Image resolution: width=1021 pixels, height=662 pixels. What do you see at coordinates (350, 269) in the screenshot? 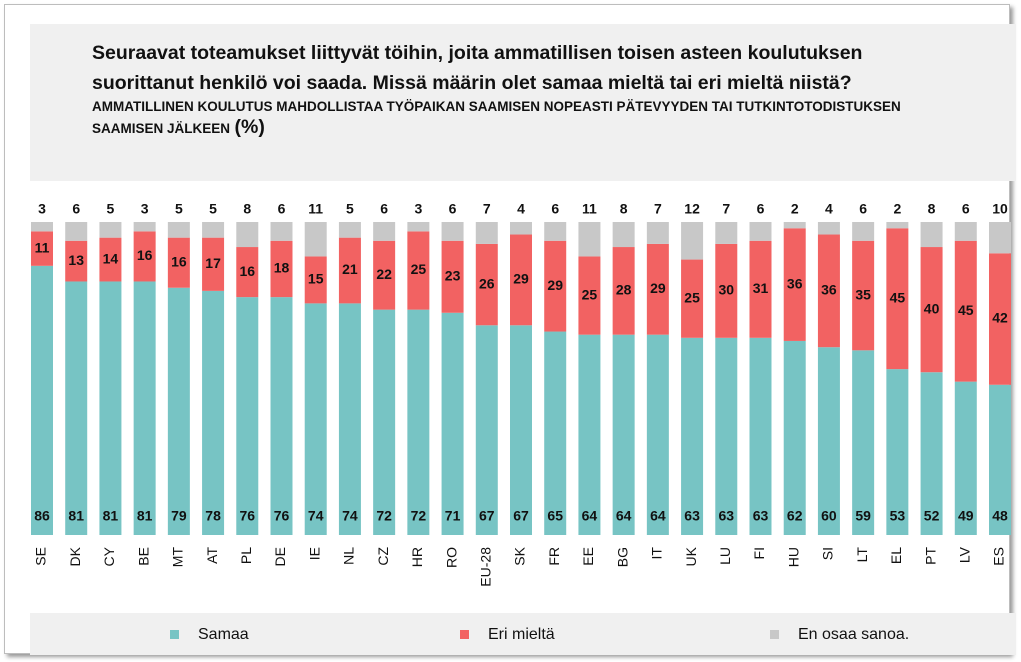
I see `value-label: 21` at bounding box center [350, 269].